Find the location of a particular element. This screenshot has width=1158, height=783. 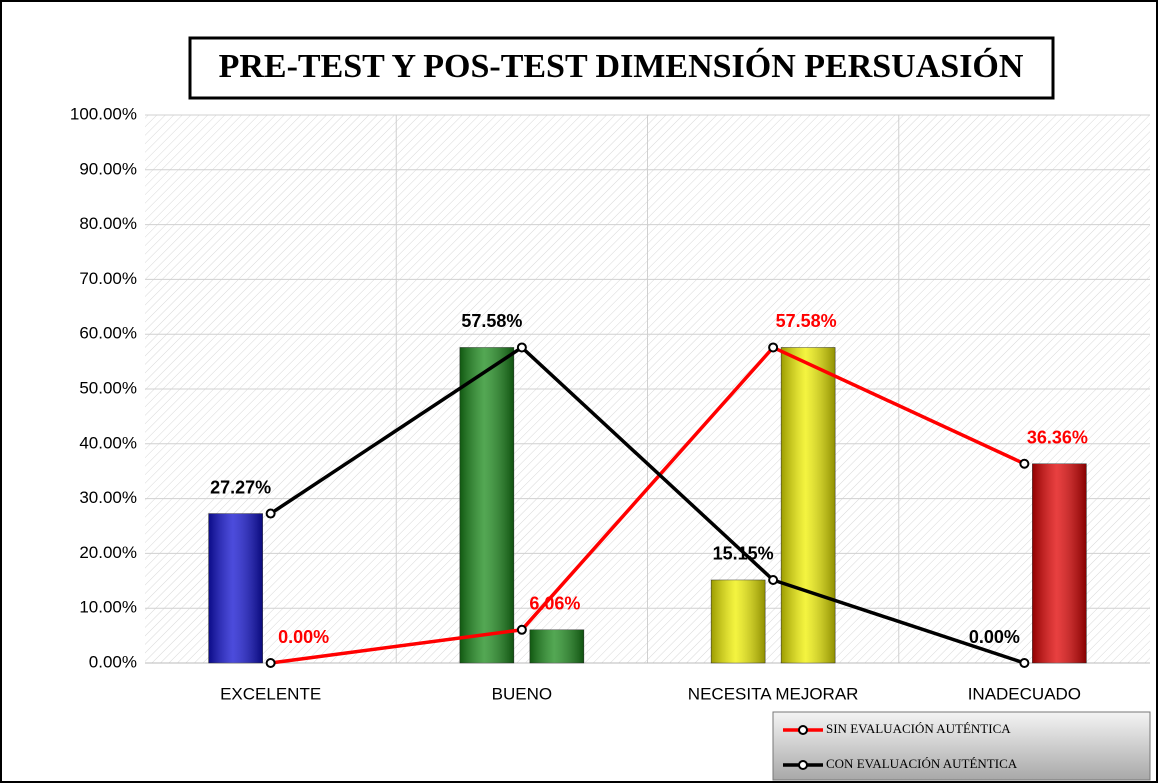

legend-label: SIN EVALUACIÓN AUTÉNTICA is located at coordinates (918, 728).